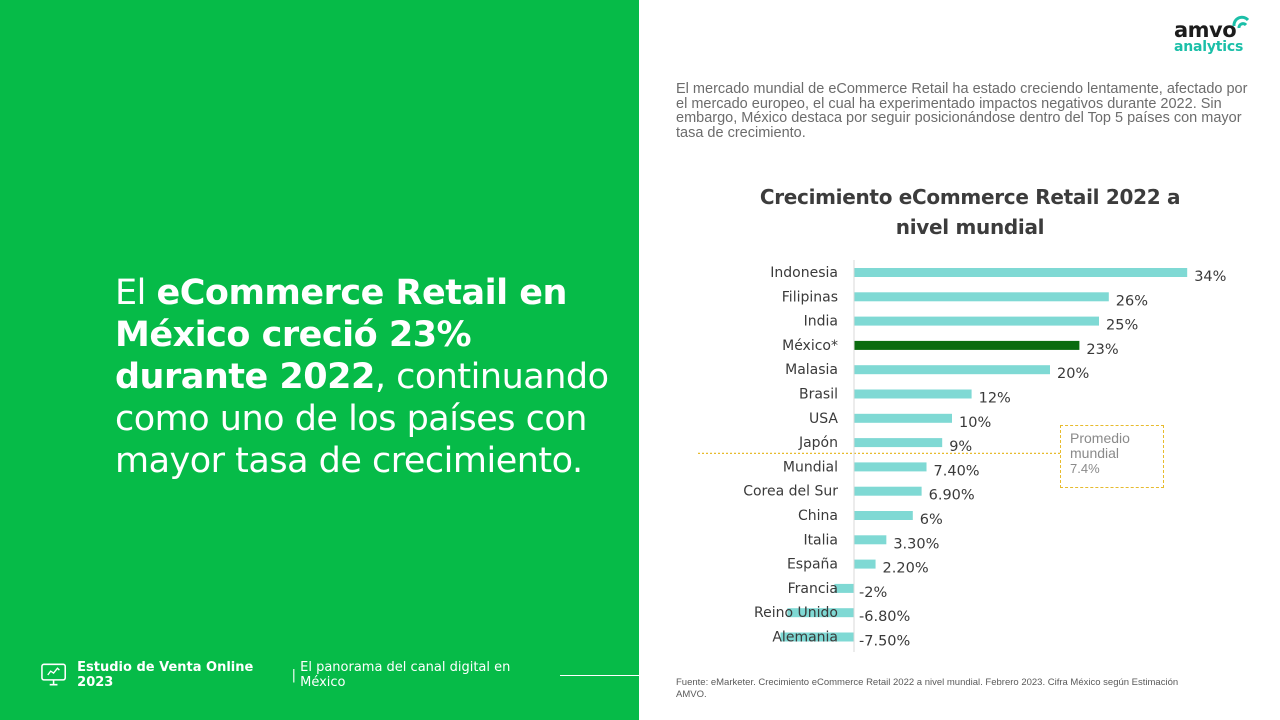 The image size is (1280, 720). I want to click on footer-subtitle: El panorama del canal digital en México, so click(405, 675).